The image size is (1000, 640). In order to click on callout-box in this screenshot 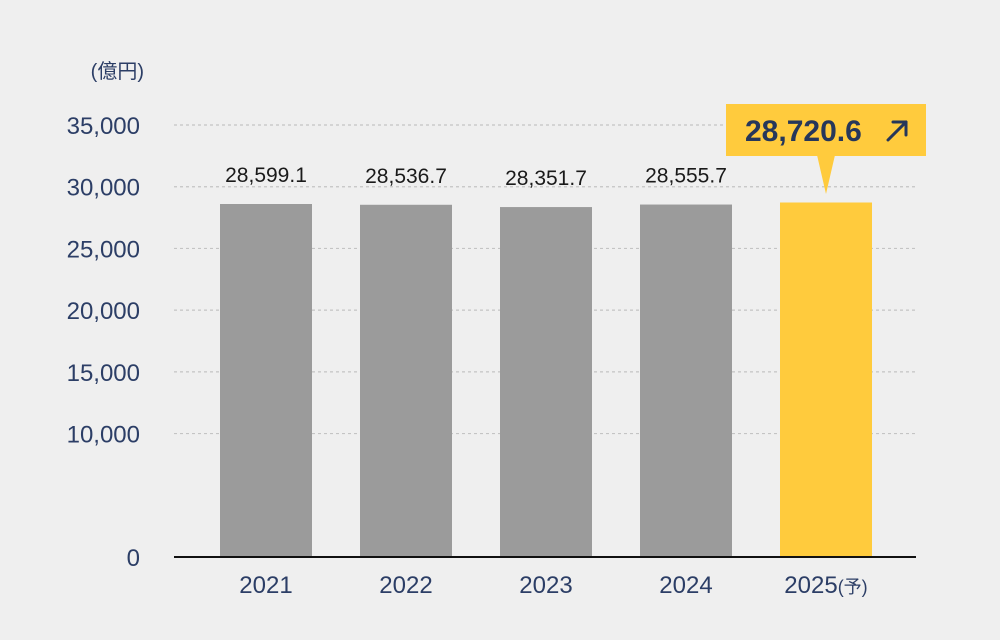, I will do `click(826, 130)`.